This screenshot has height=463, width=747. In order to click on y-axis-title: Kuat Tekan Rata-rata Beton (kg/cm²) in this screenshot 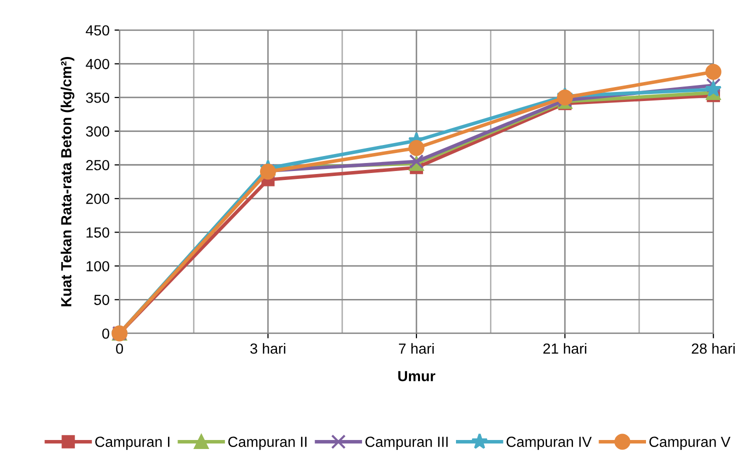, I will do `click(67, 181)`.